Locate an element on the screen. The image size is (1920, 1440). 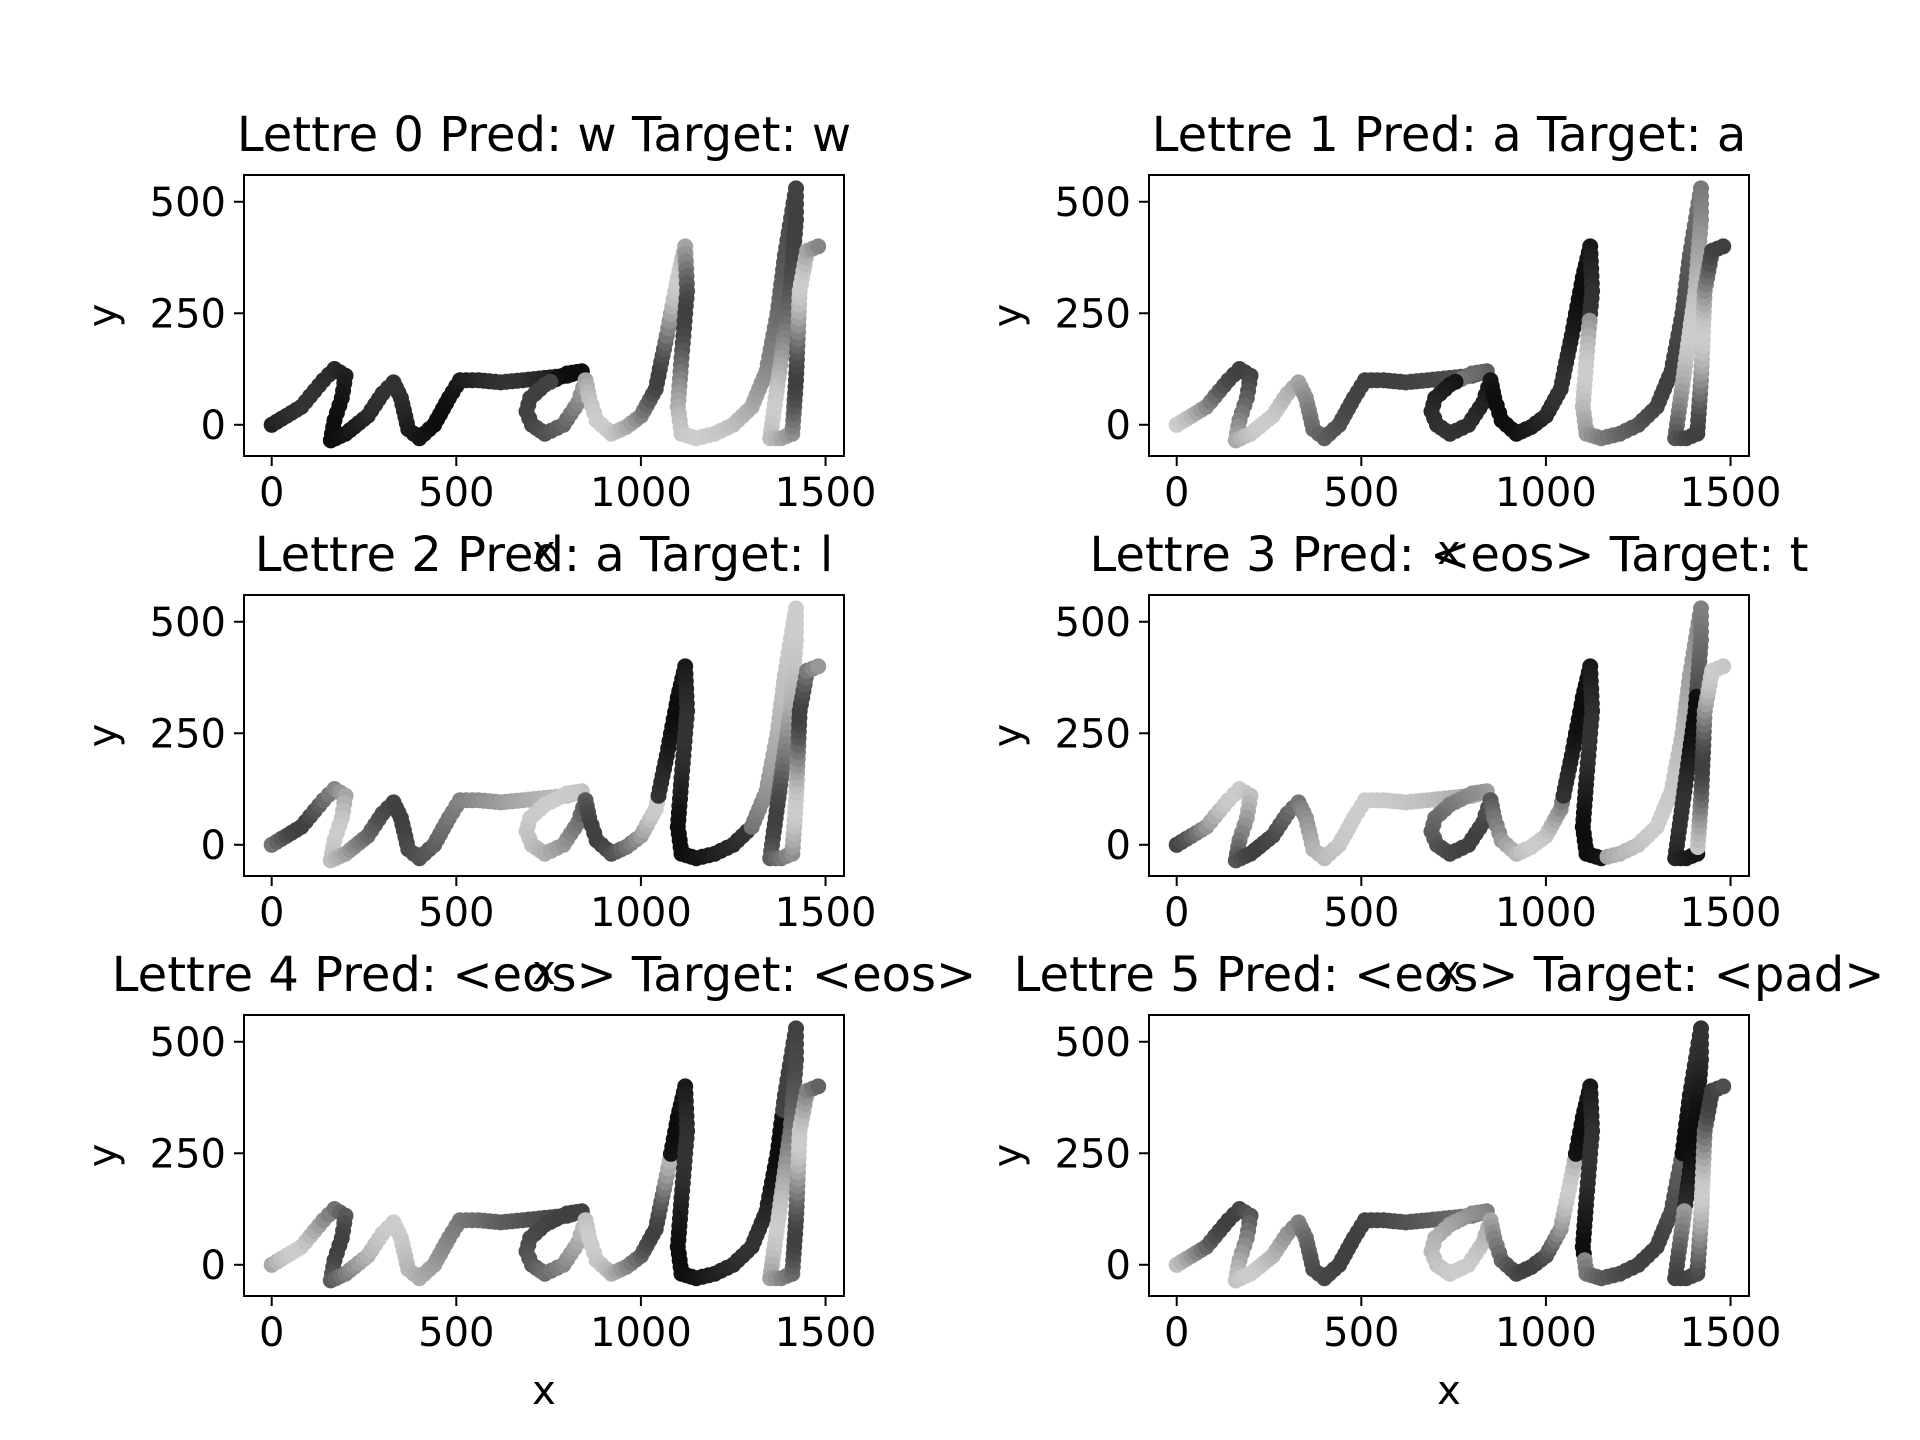
subplot-title: Lettre 4 Pred: <eos> Target: <eos> is located at coordinates (544, 975).